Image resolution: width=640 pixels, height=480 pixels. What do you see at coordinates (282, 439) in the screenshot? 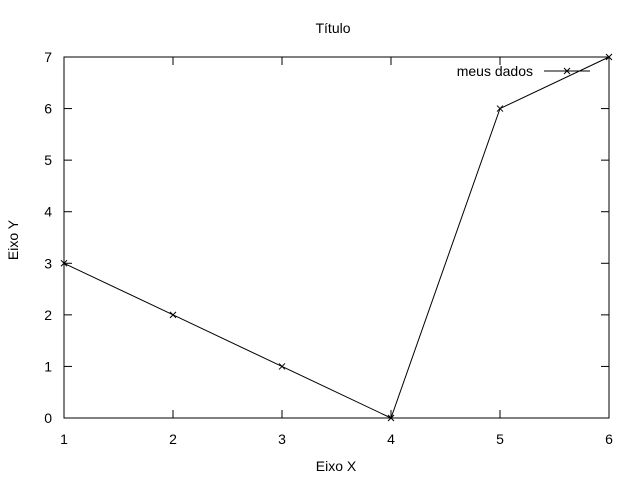
I see `x-tick-label: 3` at bounding box center [282, 439].